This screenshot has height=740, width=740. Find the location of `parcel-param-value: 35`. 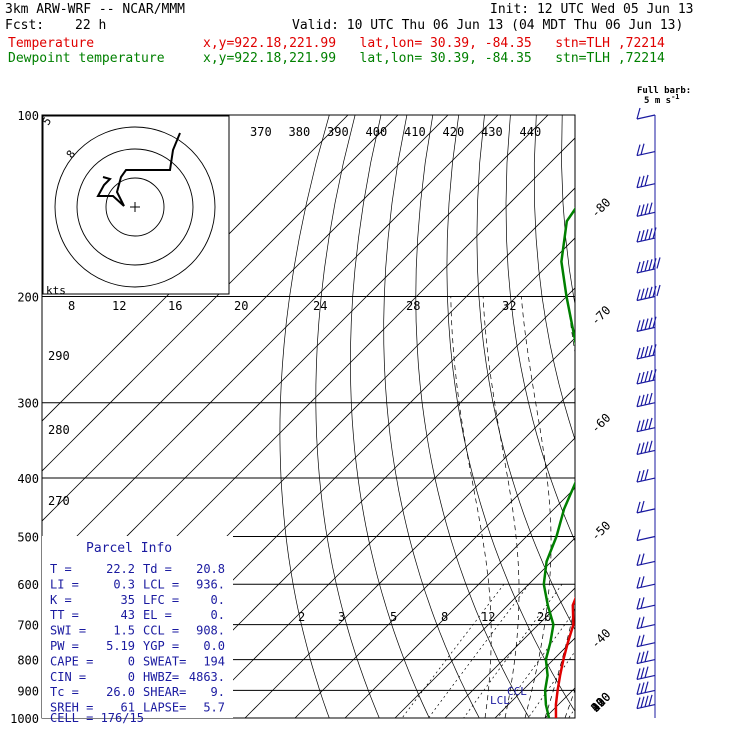

parcel-param-value: 35 is located at coordinates (128, 600).